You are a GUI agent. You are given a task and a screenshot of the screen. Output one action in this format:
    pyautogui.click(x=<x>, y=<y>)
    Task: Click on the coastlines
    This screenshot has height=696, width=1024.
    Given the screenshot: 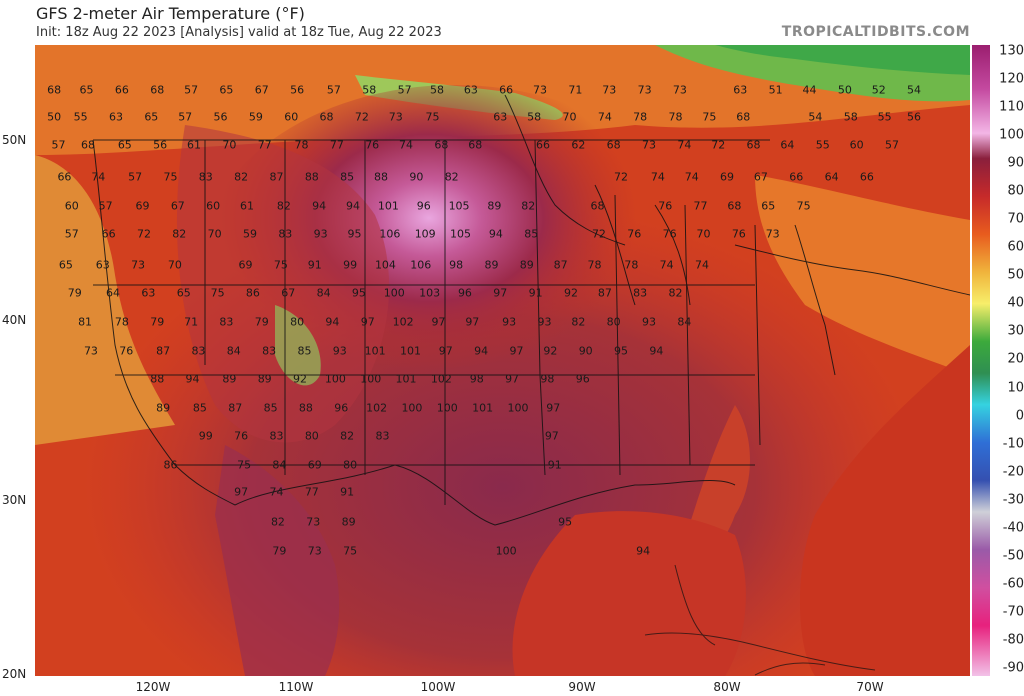 What is the action you would take?
    pyautogui.click(x=760, y=620)
    